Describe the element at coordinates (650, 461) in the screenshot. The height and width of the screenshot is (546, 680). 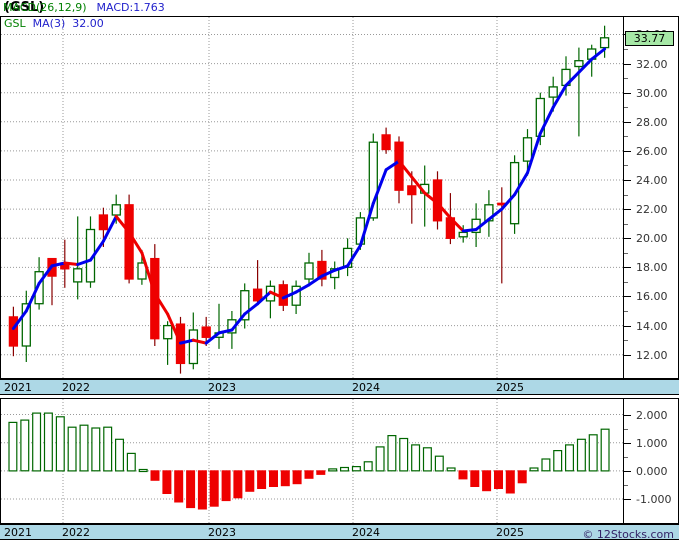
I see `macd-axis: 2.000 1.000 0.000 -1.000` at that location.